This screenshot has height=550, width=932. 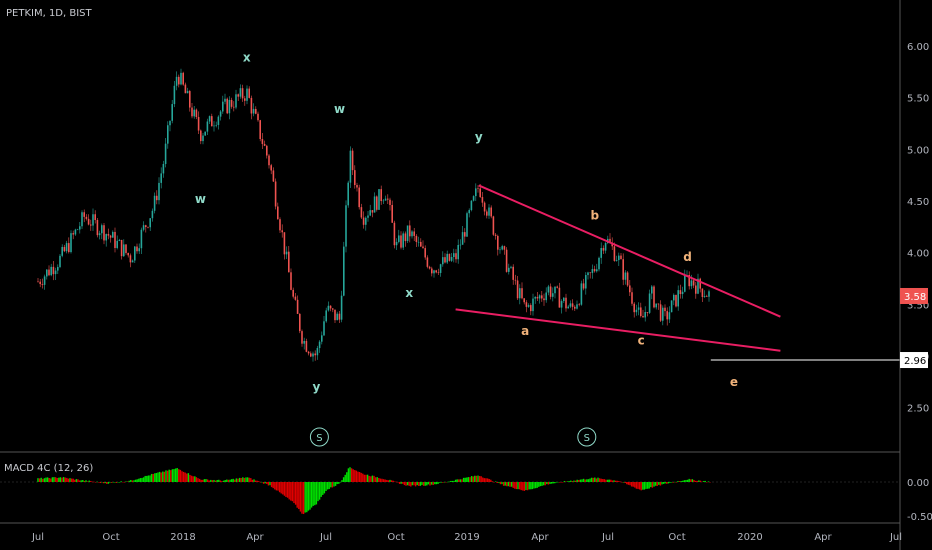 What do you see at coordinates (540, 537) in the screenshot?
I see `time-tick-label: Apr` at bounding box center [540, 537].